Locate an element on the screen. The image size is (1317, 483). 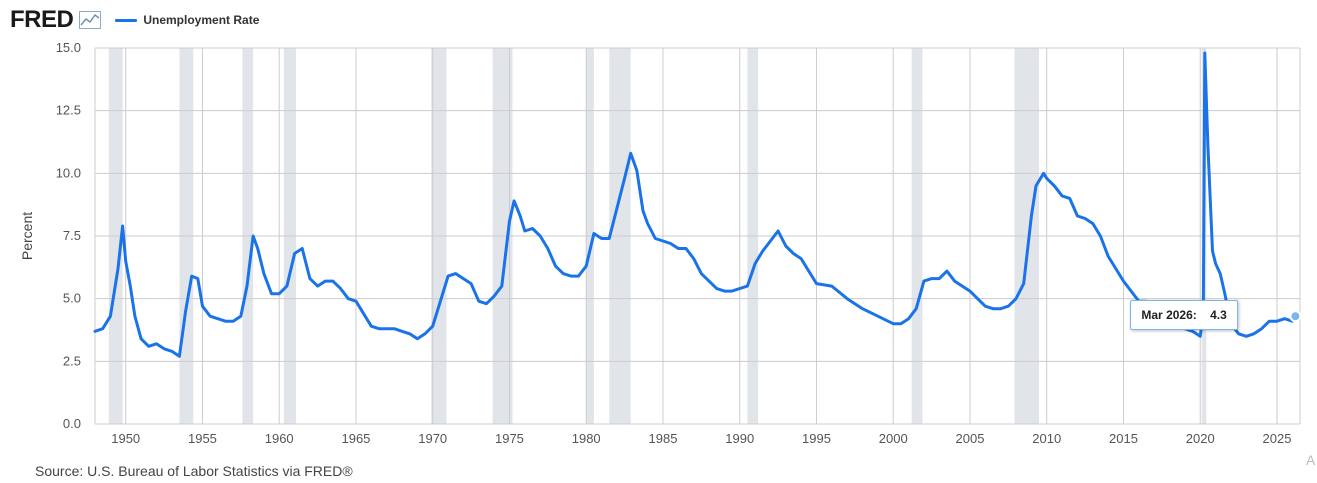
x-tick-label: 2015 is located at coordinates (1123, 438).